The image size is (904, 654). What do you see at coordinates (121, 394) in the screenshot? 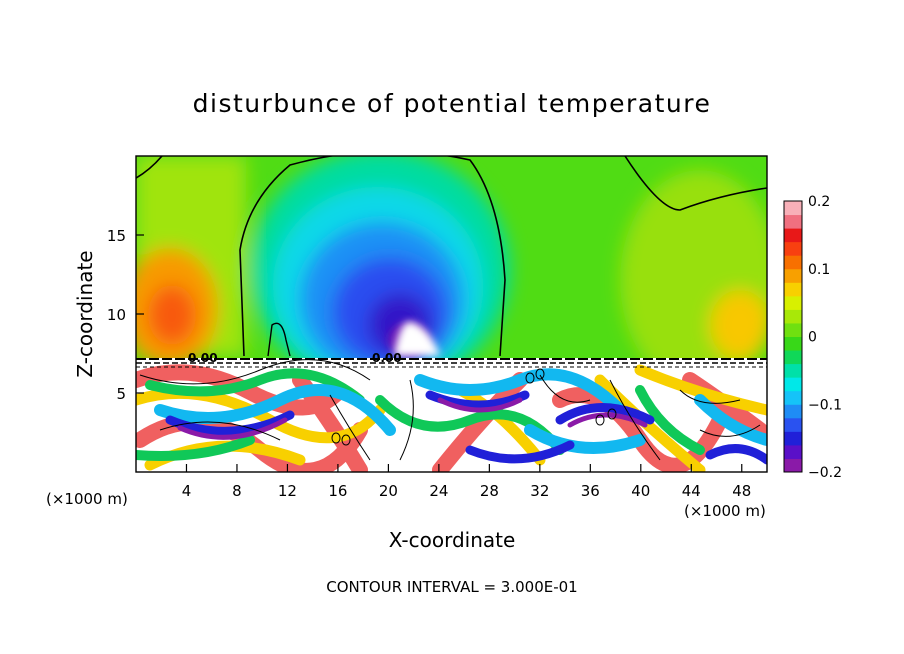
I see `y-tick-label: 5` at bounding box center [121, 394].